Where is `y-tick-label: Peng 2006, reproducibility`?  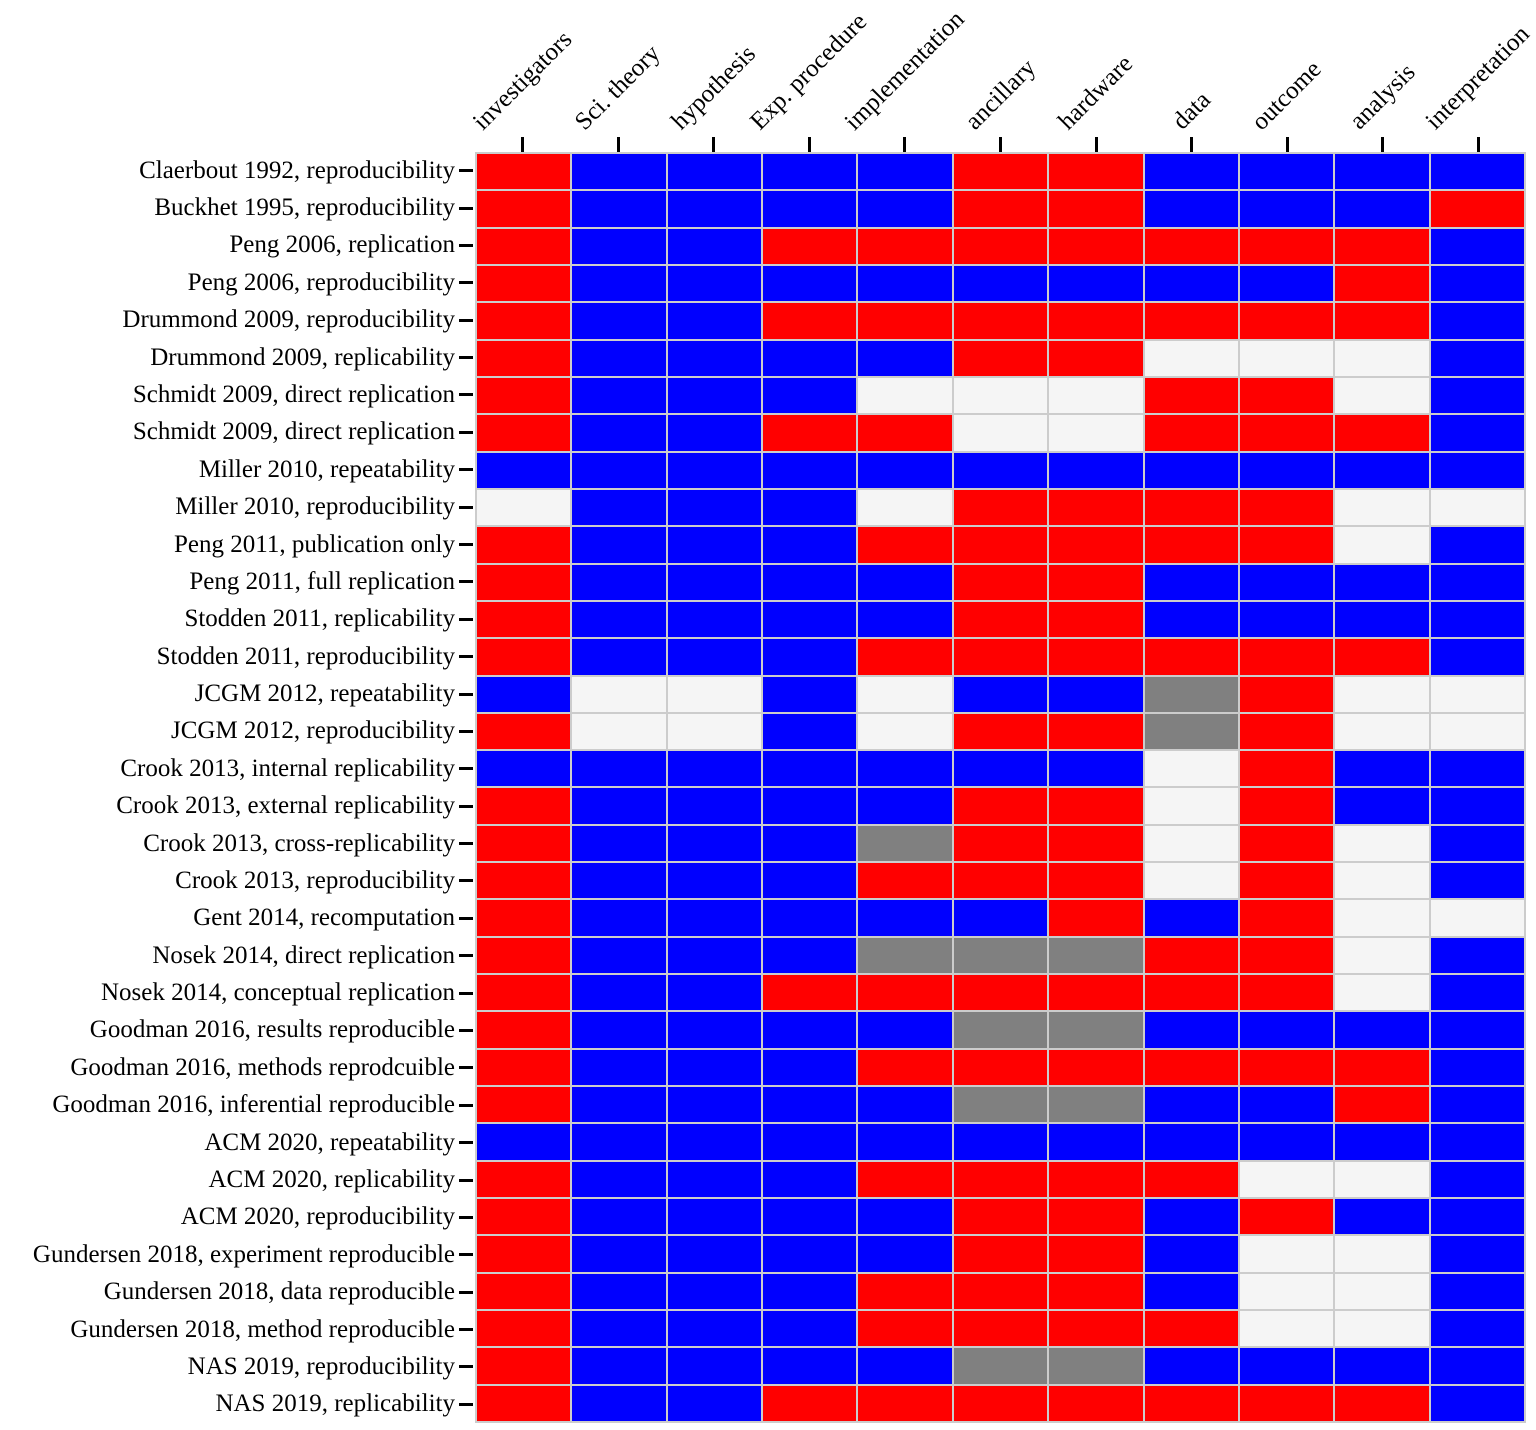
y-tick-label: Peng 2006, reproducibility is located at coordinates (321, 282).